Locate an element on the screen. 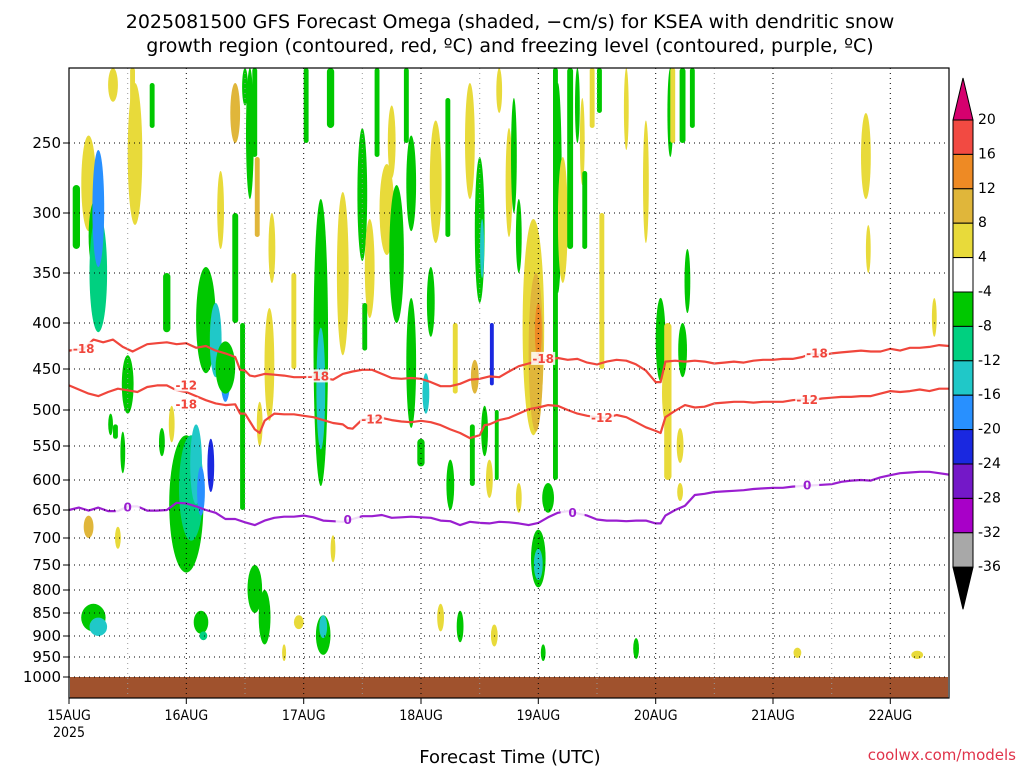 Image resolution: width=1024 pixels, height=768 pixels. y-tick-label: 700 is located at coordinates (46, 538).